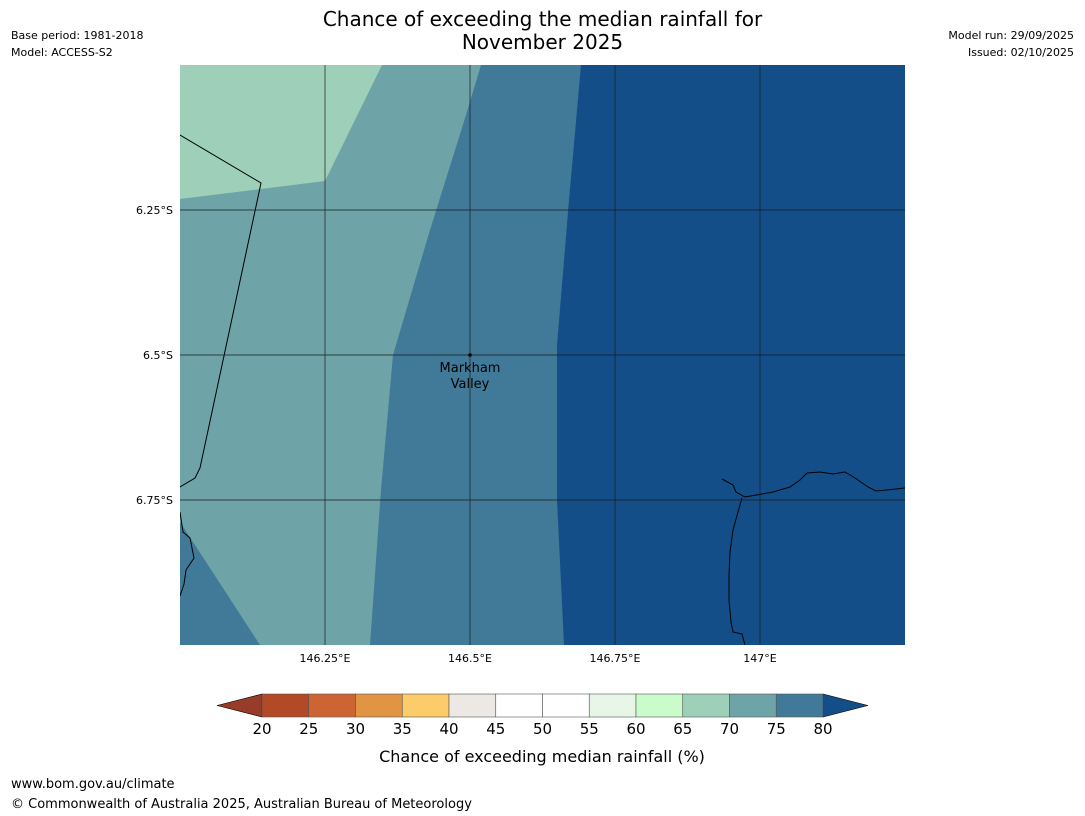  I want to click on model-run: Model run: 29/09/2025, so click(1011, 35).